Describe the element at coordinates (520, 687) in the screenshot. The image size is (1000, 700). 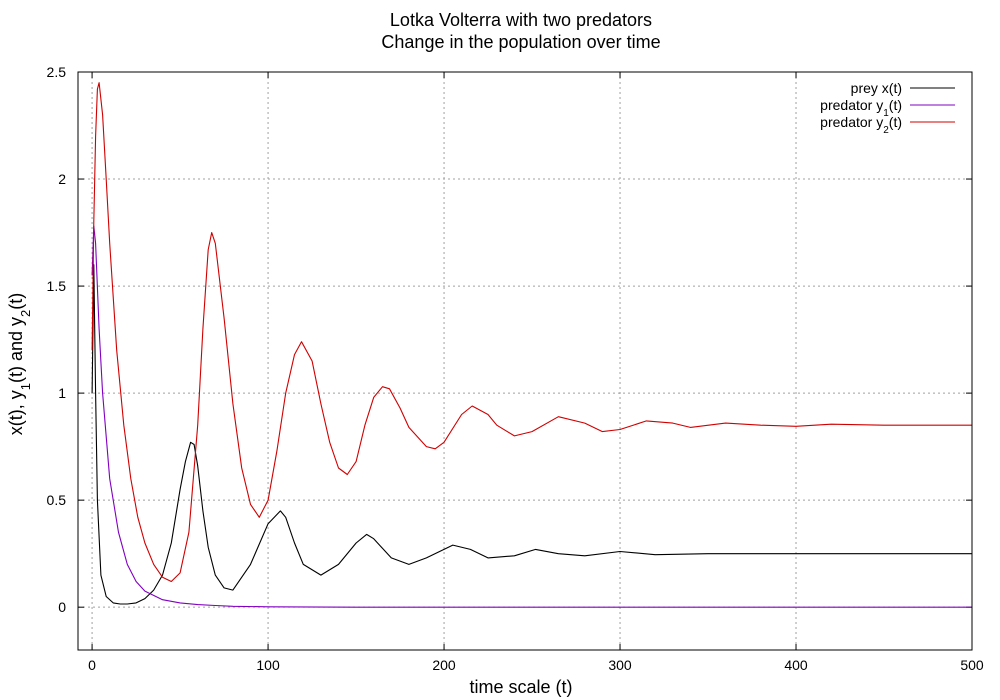
I see `x-axis-label: time scale (t)` at that location.